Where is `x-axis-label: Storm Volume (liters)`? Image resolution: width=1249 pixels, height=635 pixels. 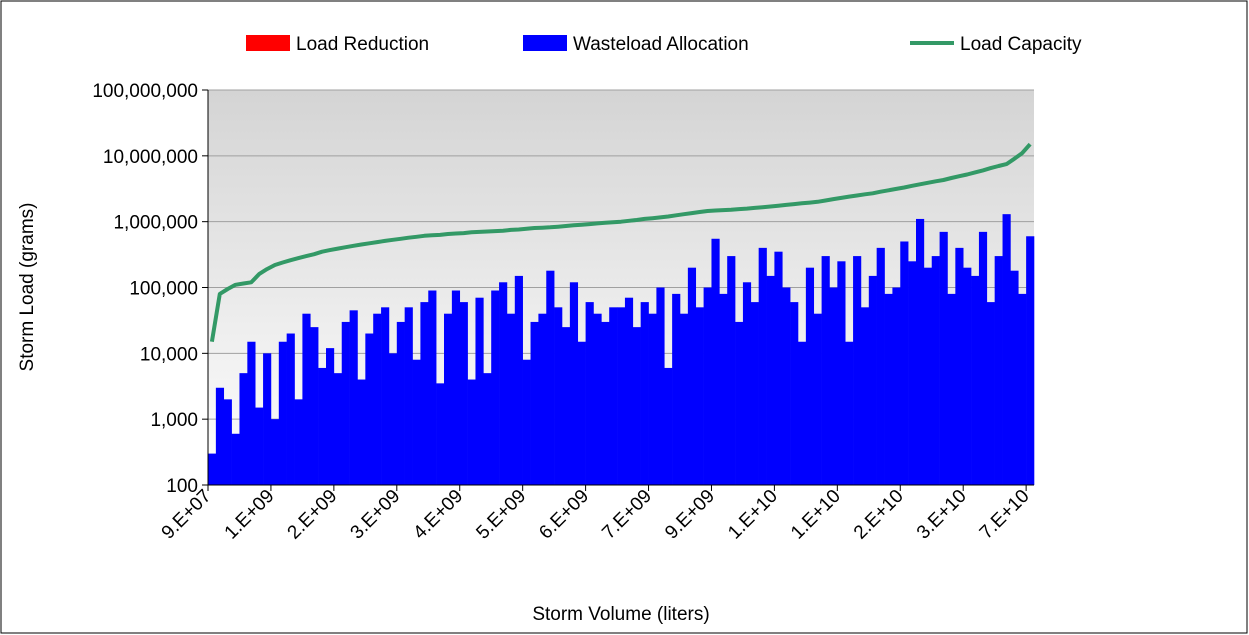
x-axis-label: Storm Volume (liters) is located at coordinates (620, 614).